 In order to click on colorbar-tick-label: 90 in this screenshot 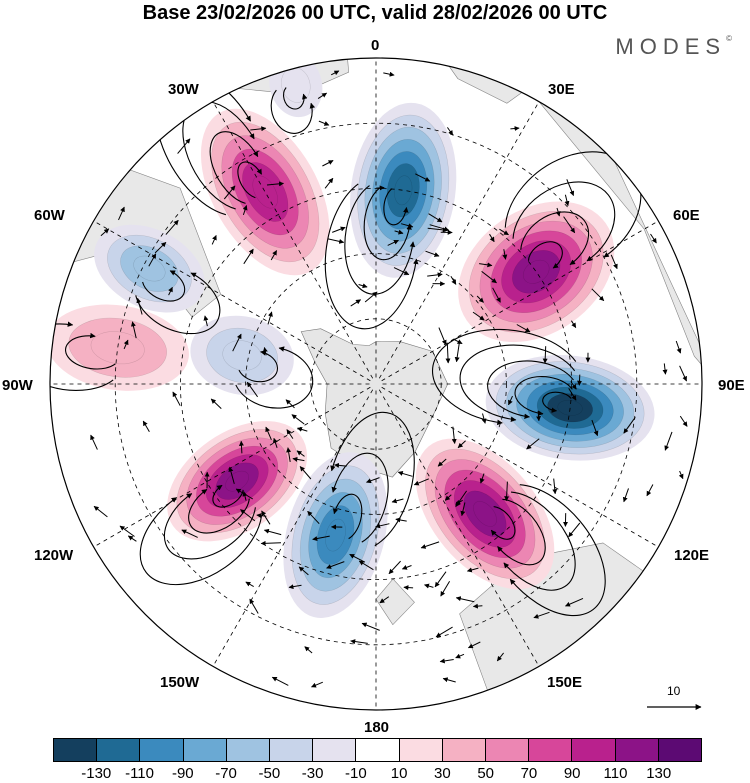, I will do `click(572, 773)`.